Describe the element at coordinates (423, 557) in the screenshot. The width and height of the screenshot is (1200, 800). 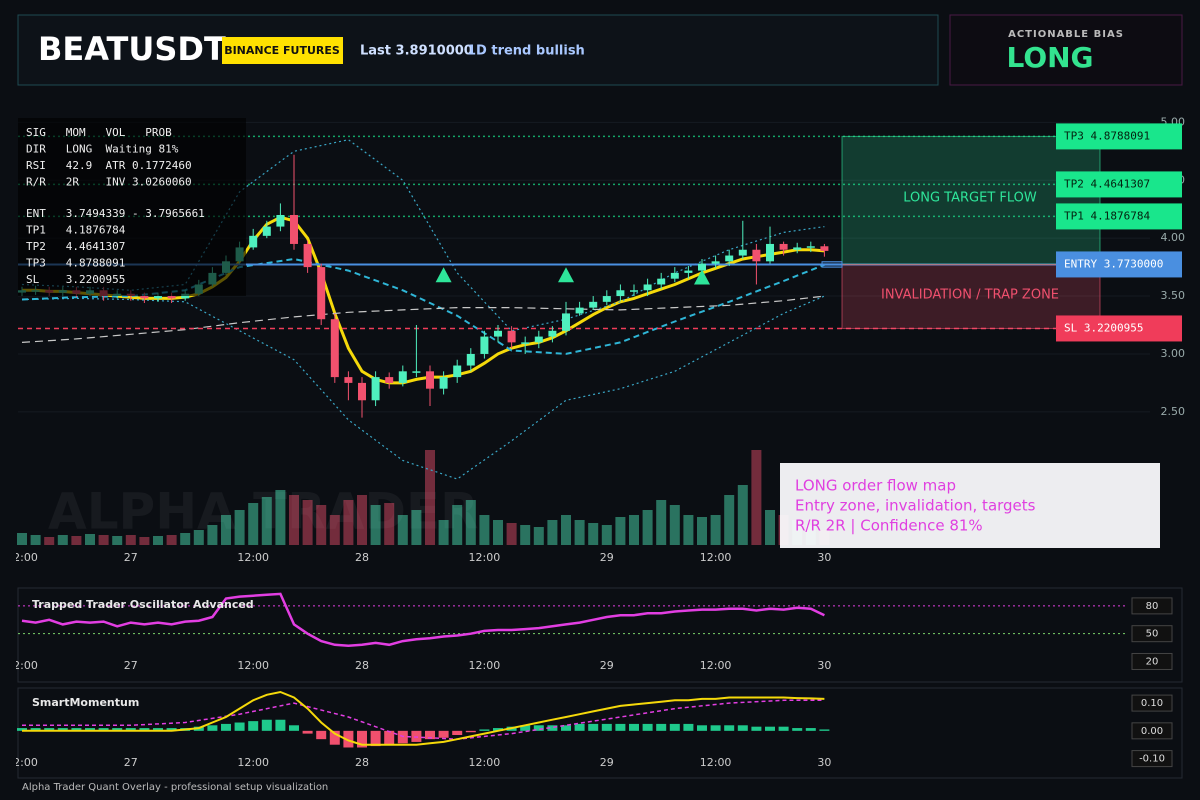
I see `x-axis: 12:00 27 12:00 28 12:00 29 12:00 30` at that location.